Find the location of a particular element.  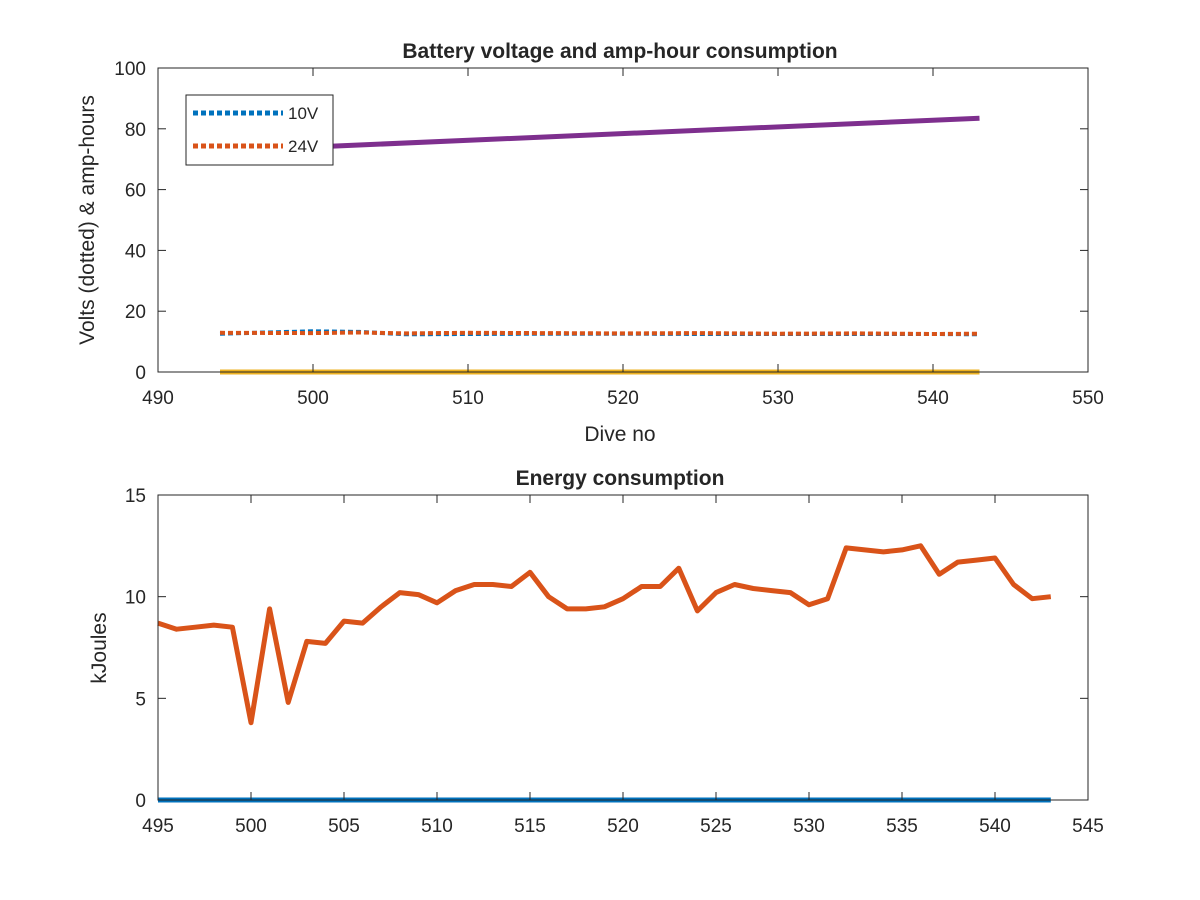

x-tick-label: 495 is located at coordinates (158, 826).